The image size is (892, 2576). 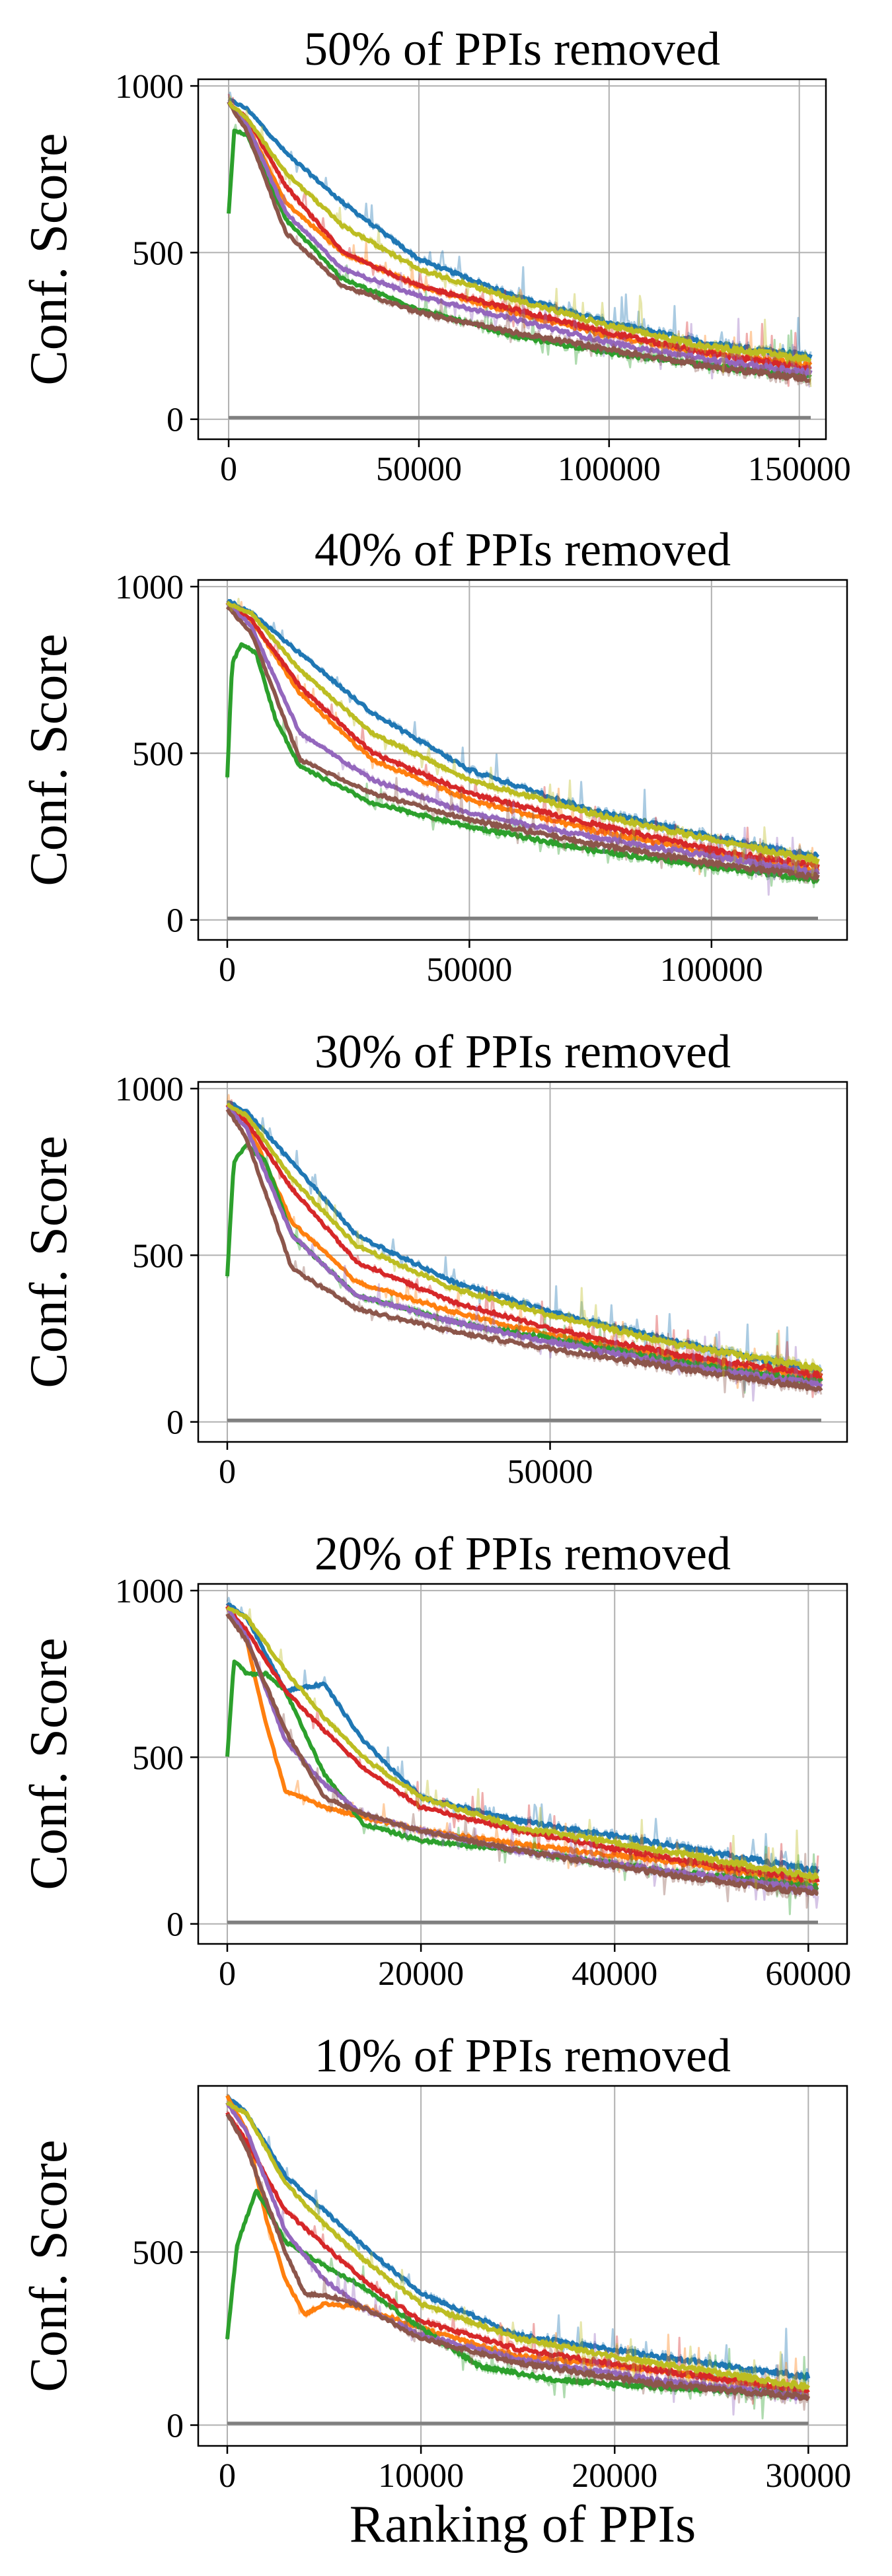 What do you see at coordinates (523, 2055) in the screenshot?
I see `chart-title: 10% of PPIs removed` at bounding box center [523, 2055].